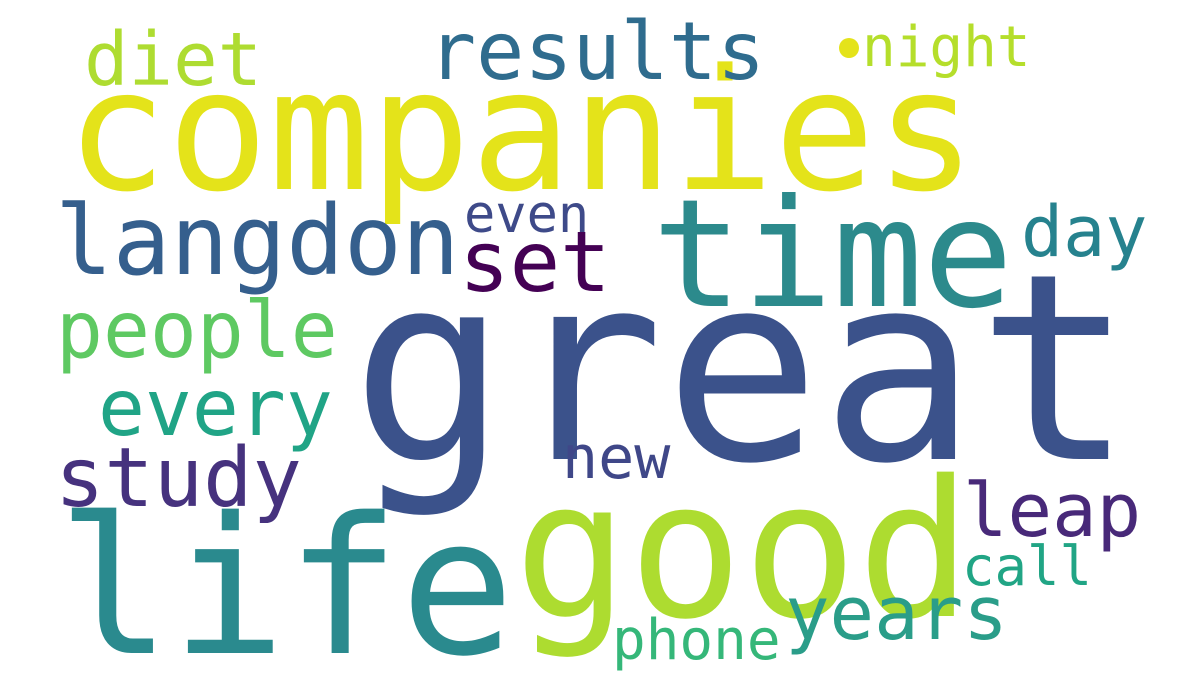 The image size is (1200, 700). Describe the element at coordinates (173, 60) in the screenshot. I see `word-diet: diet` at that location.